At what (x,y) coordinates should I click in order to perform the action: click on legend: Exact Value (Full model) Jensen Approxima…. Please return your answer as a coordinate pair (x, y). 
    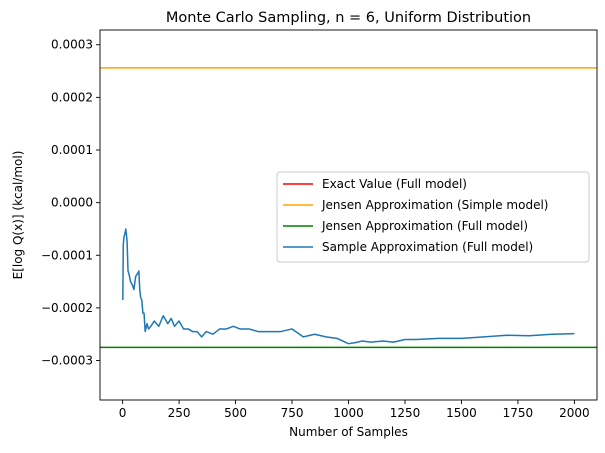
    Looking at the image, I should click on (433, 217).